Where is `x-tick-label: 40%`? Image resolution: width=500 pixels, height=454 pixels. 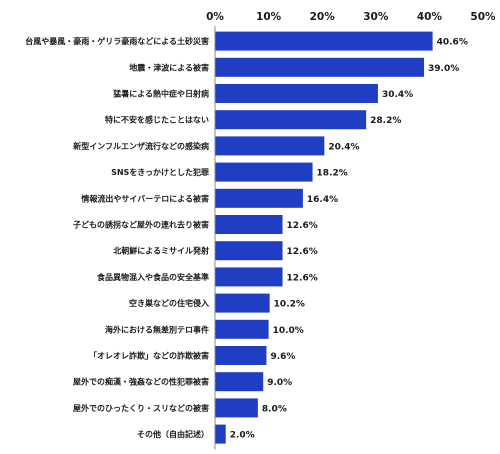 x-tick-label: 40% is located at coordinates (430, 17).